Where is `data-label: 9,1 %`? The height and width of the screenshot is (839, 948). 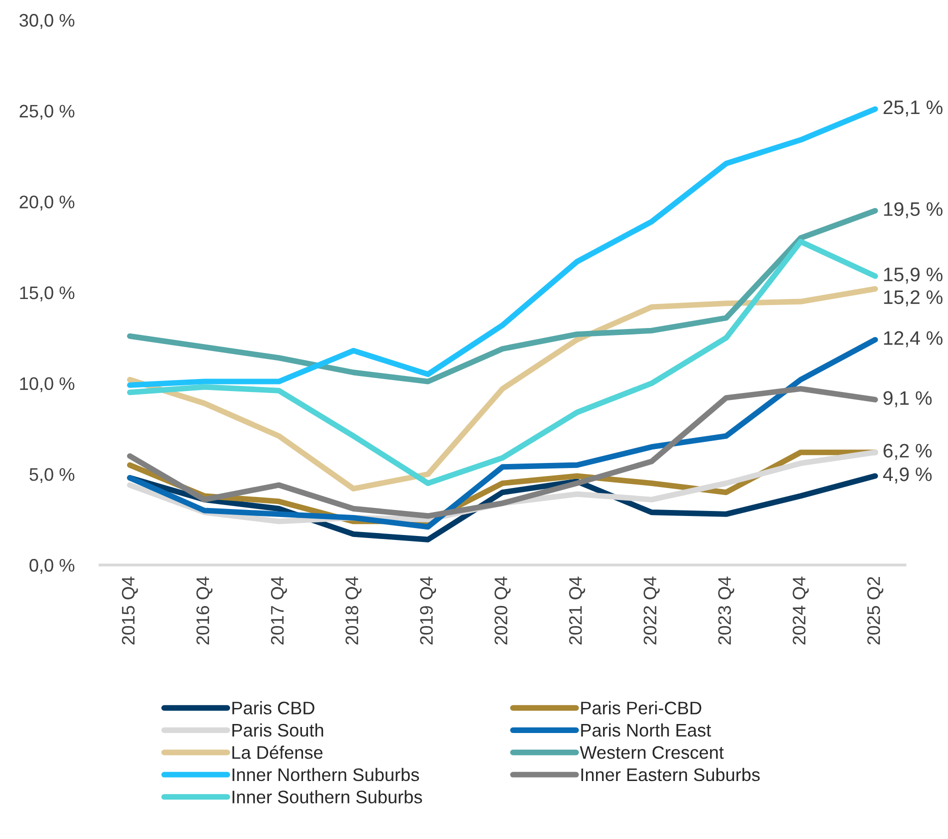 data-label: 9,1 % is located at coordinates (908, 399).